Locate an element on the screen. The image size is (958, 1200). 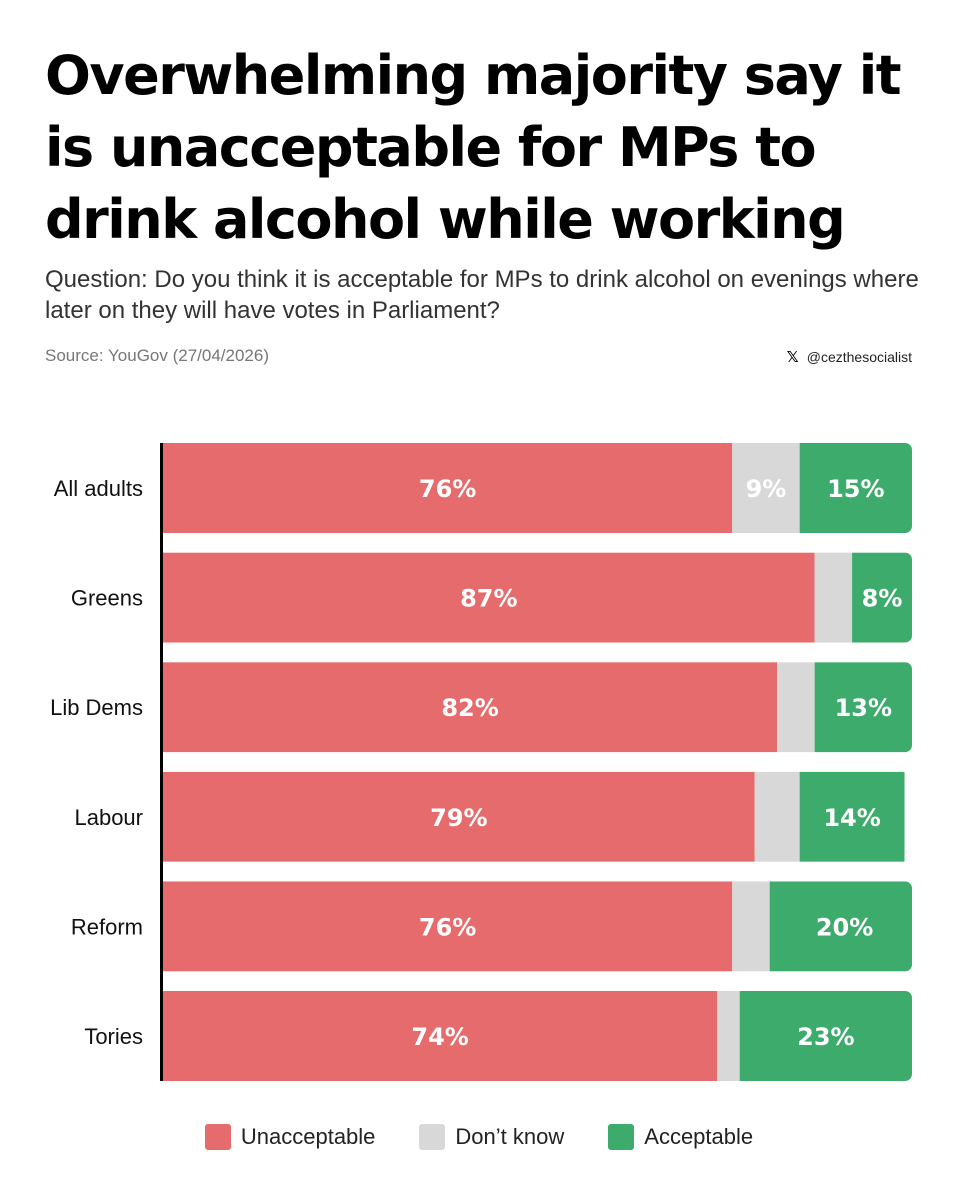
data-label-labour-unacceptable: 79% is located at coordinates (458, 818).